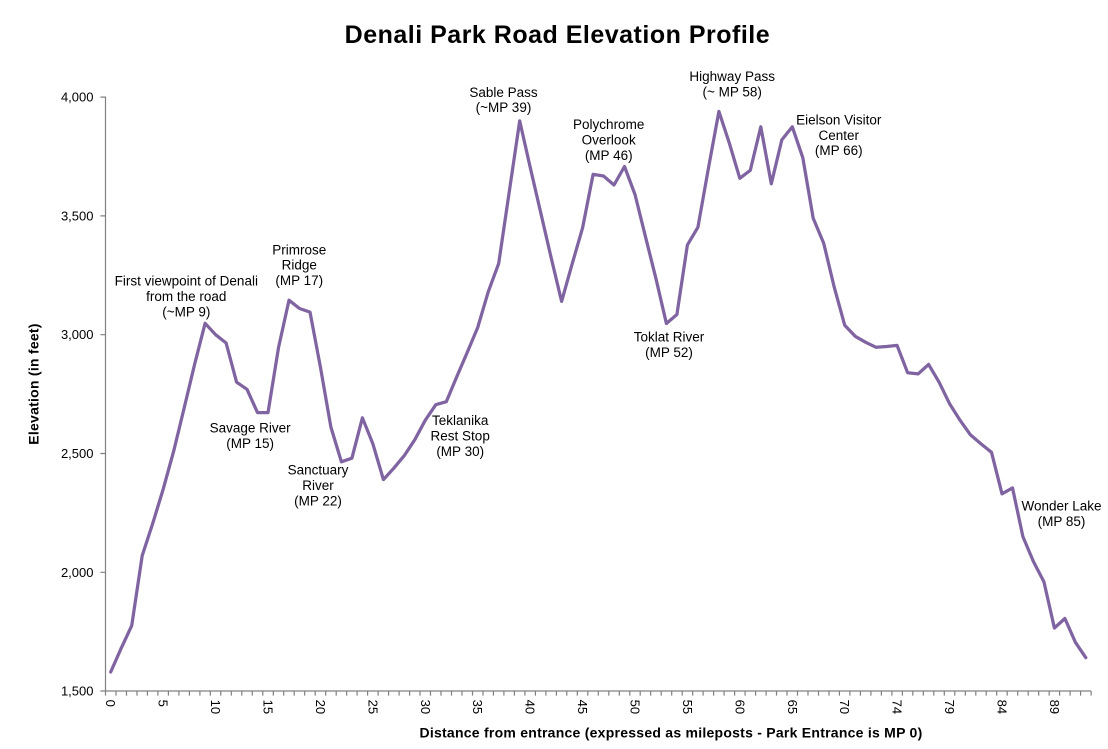  What do you see at coordinates (77, 453) in the screenshot?
I see `svg-text: 2,500` at bounding box center [77, 453].